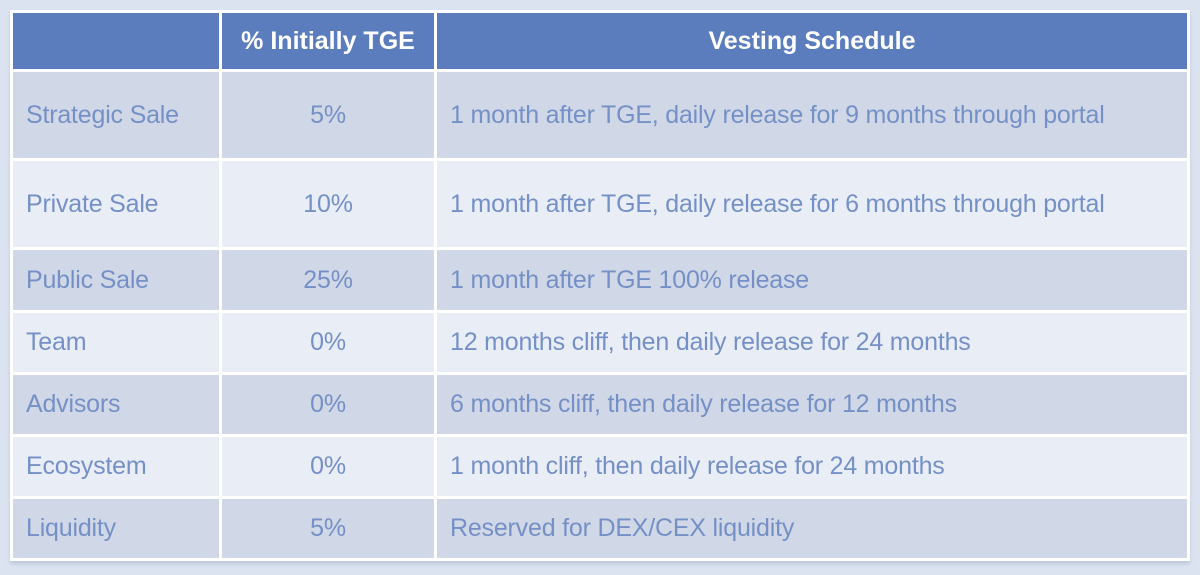 This screenshot has width=1200, height=575. Describe the element at coordinates (116, 115) in the screenshot. I see `row-category: Strategic Sale` at that location.